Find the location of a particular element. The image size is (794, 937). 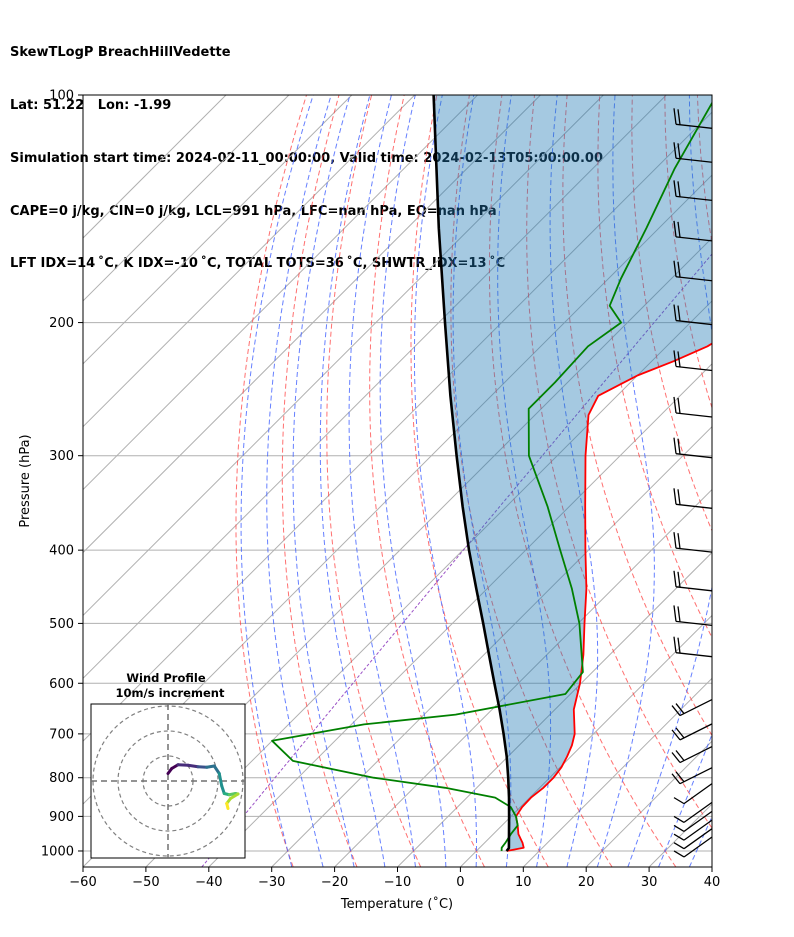

wind-barbs is located at coordinates (692, 483).